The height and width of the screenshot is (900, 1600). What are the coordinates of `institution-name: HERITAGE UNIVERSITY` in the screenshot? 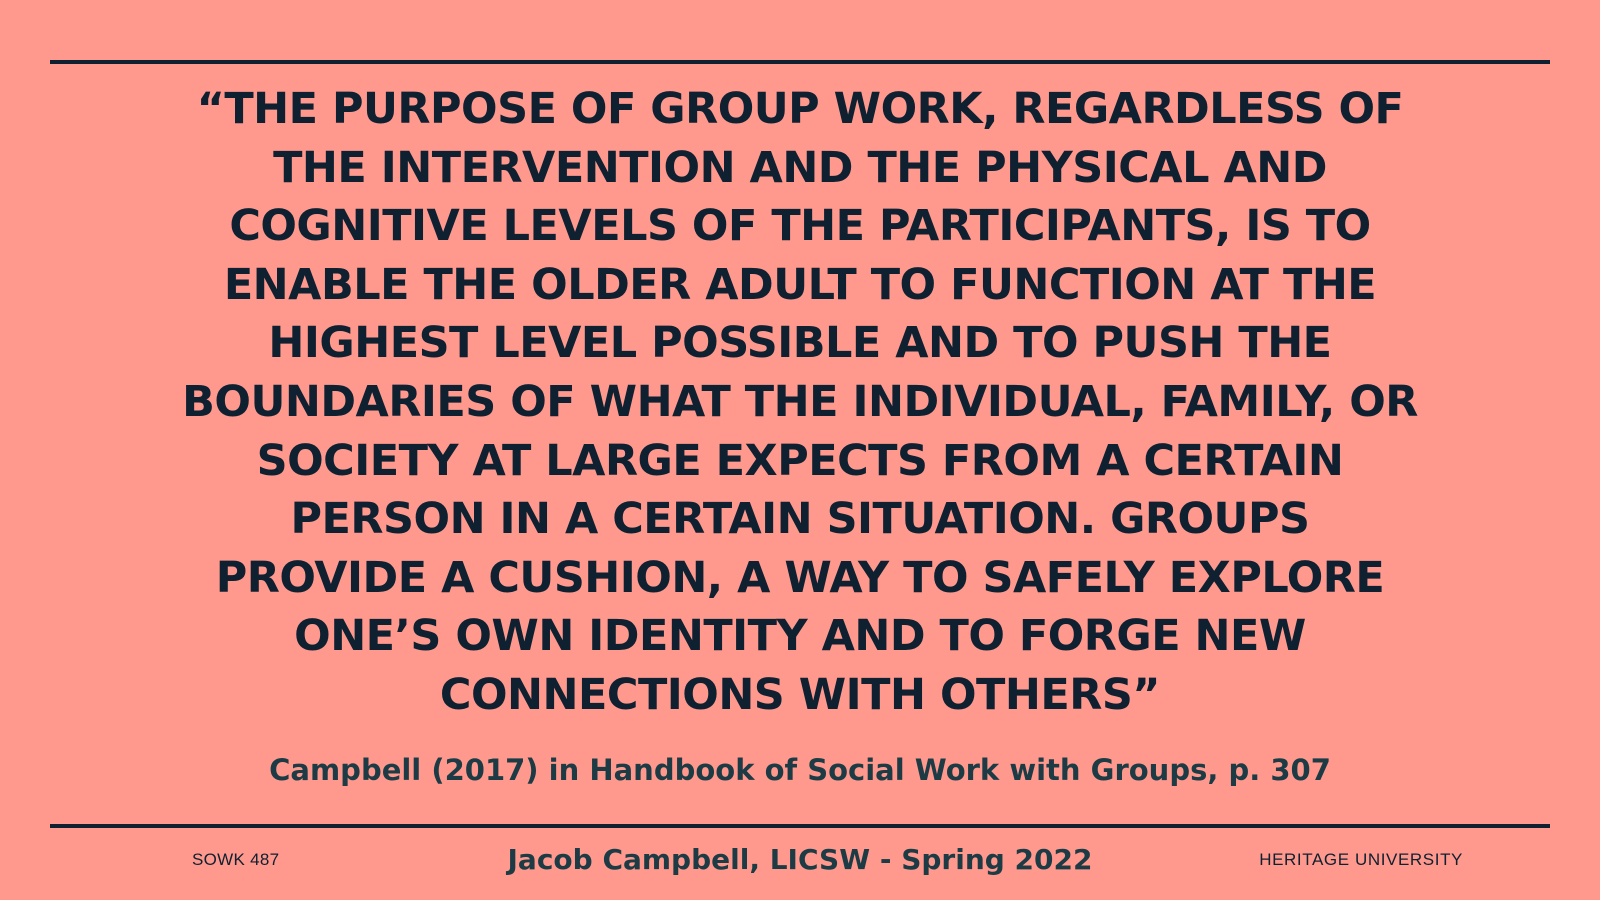 It's located at (1361, 859).